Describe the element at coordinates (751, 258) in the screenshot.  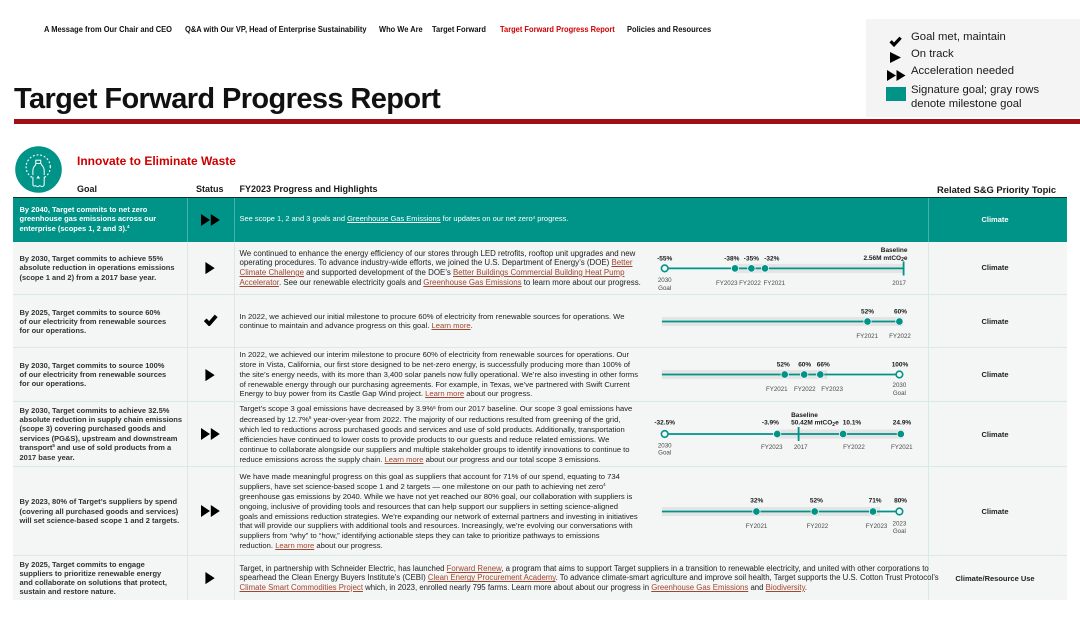
I see `svg-text: -35%` at that location.